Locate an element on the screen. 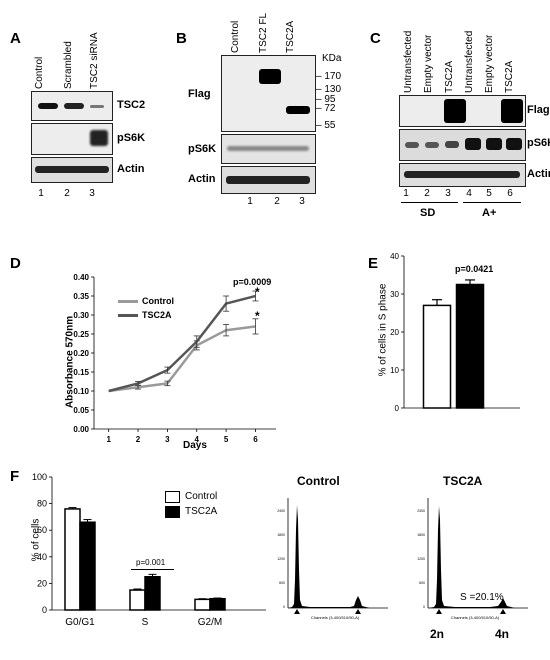 The image size is (550, 660). panel-c-blot-flag is located at coordinates (462, 111).